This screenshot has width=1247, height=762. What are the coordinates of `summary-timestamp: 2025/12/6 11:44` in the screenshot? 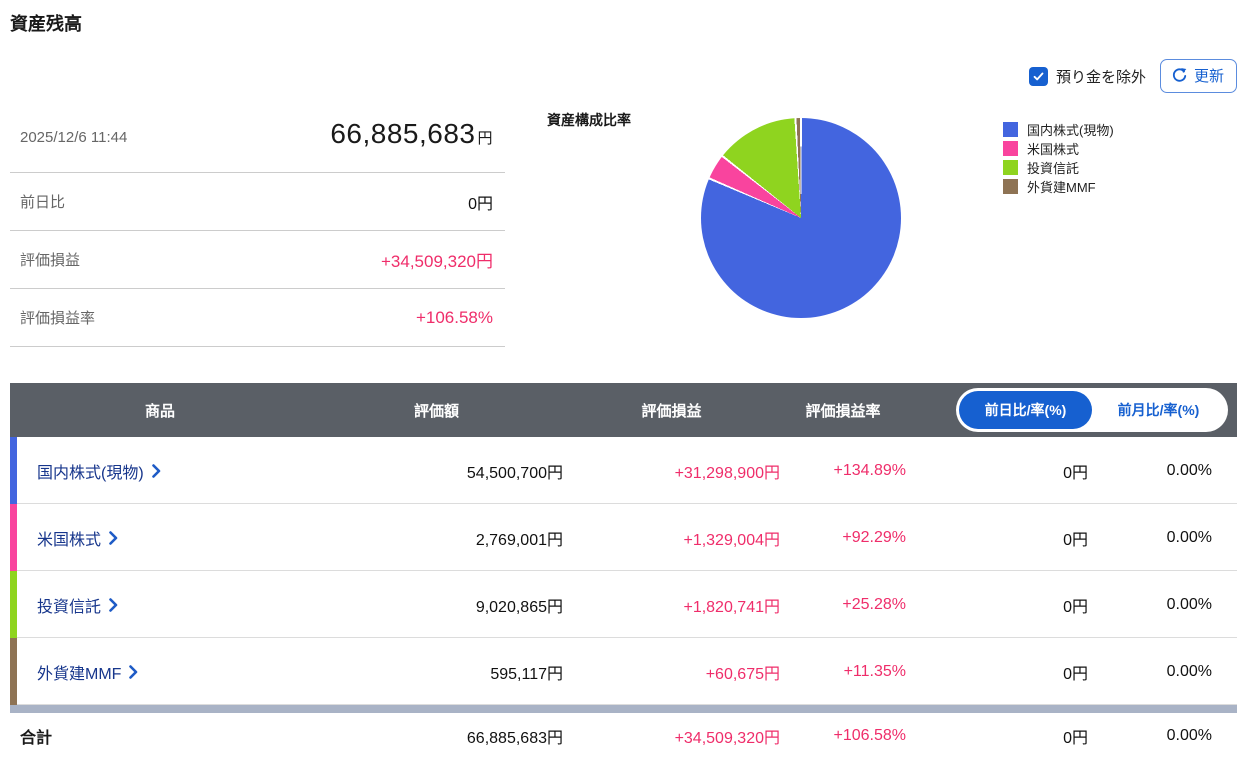 It's located at (74, 137).